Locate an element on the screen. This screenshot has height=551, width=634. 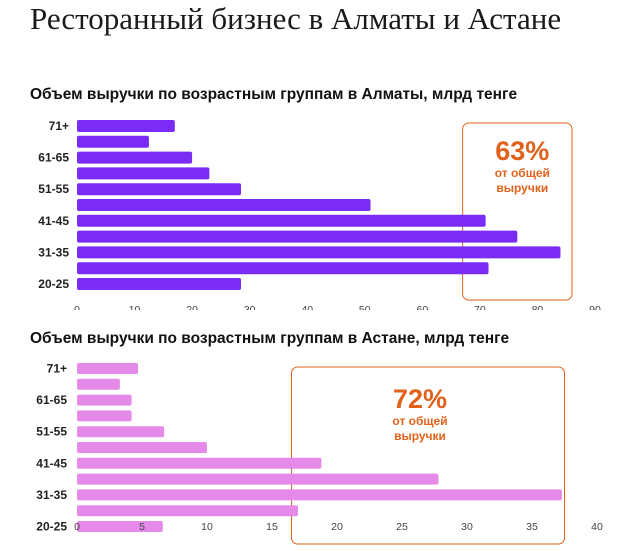
astana-category-label: 41-45 is located at coordinates (51, 463).